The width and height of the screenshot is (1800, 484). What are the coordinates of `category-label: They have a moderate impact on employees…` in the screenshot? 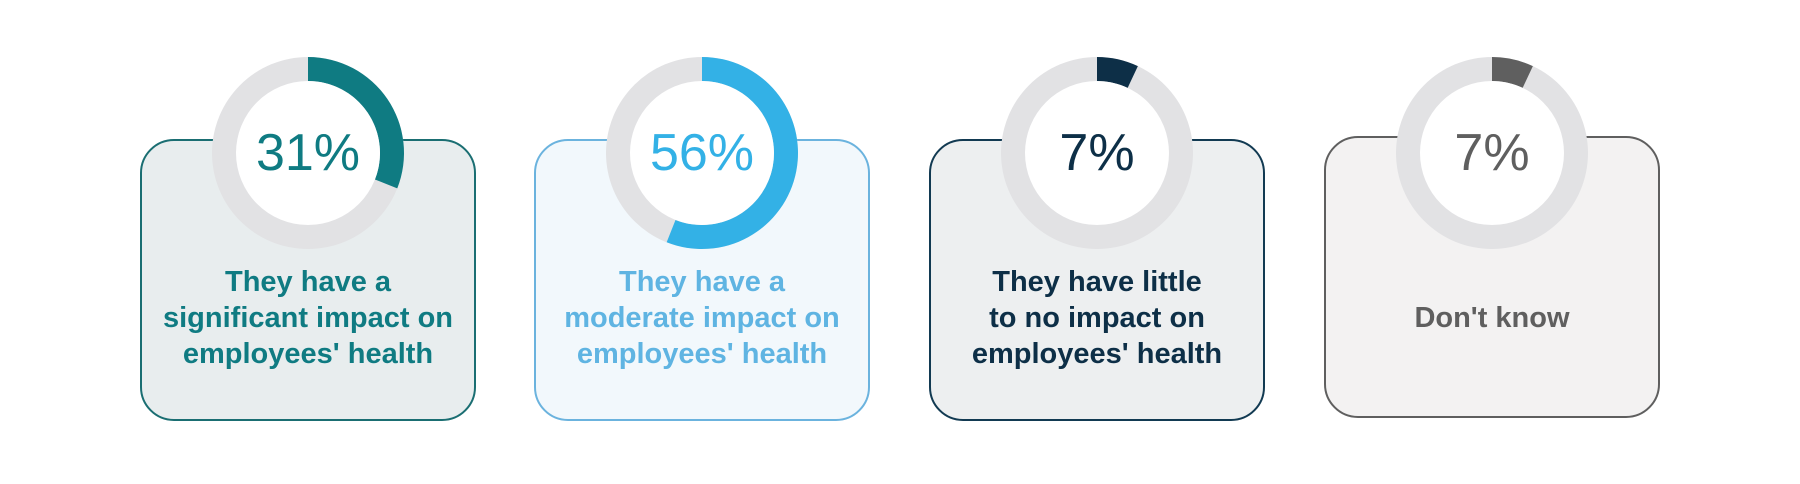 It's located at (702, 318).